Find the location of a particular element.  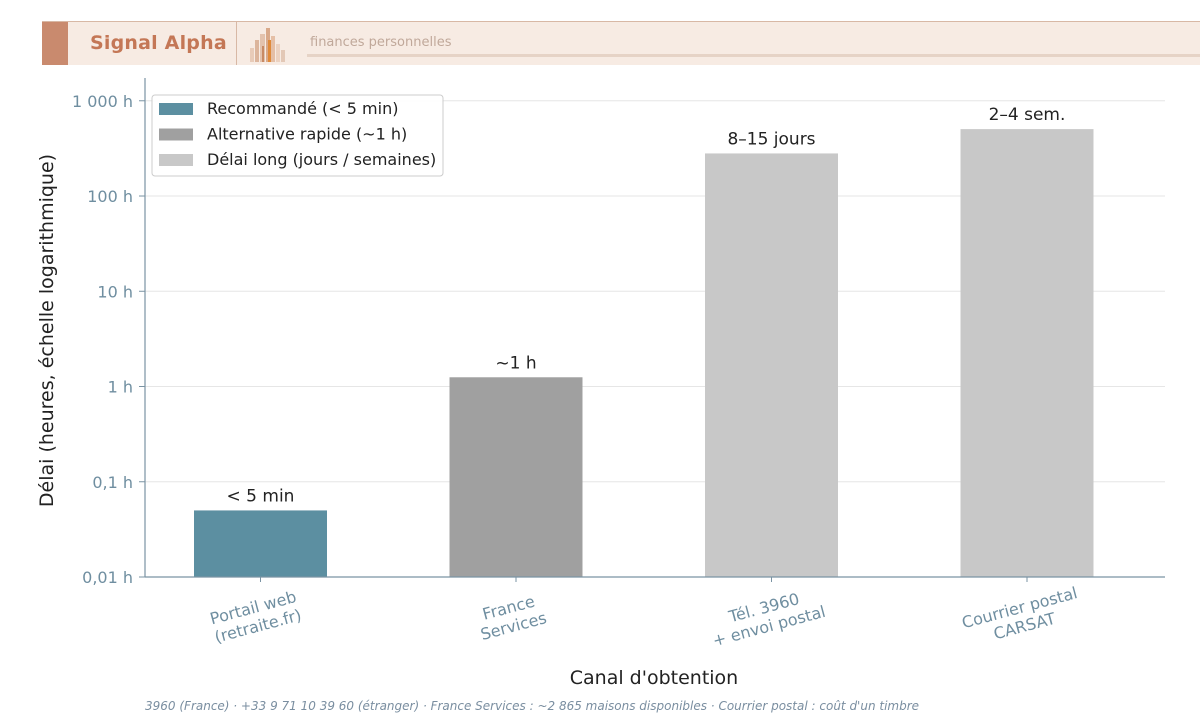

city-skyline-icon is located at coordinates (267, 45).